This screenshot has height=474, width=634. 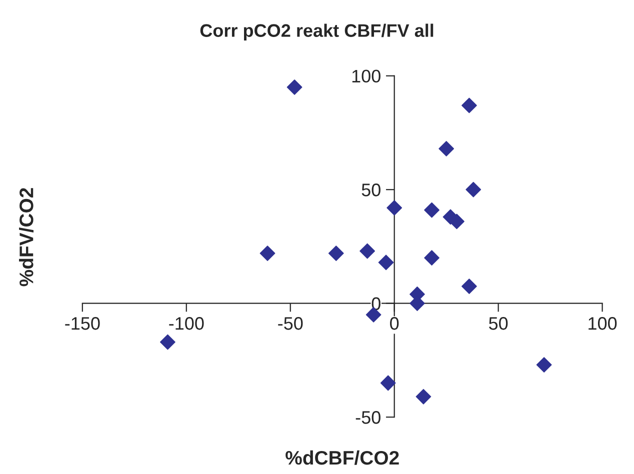 What do you see at coordinates (602, 323) in the screenshot?
I see `x-tick-label: 100` at bounding box center [602, 323].